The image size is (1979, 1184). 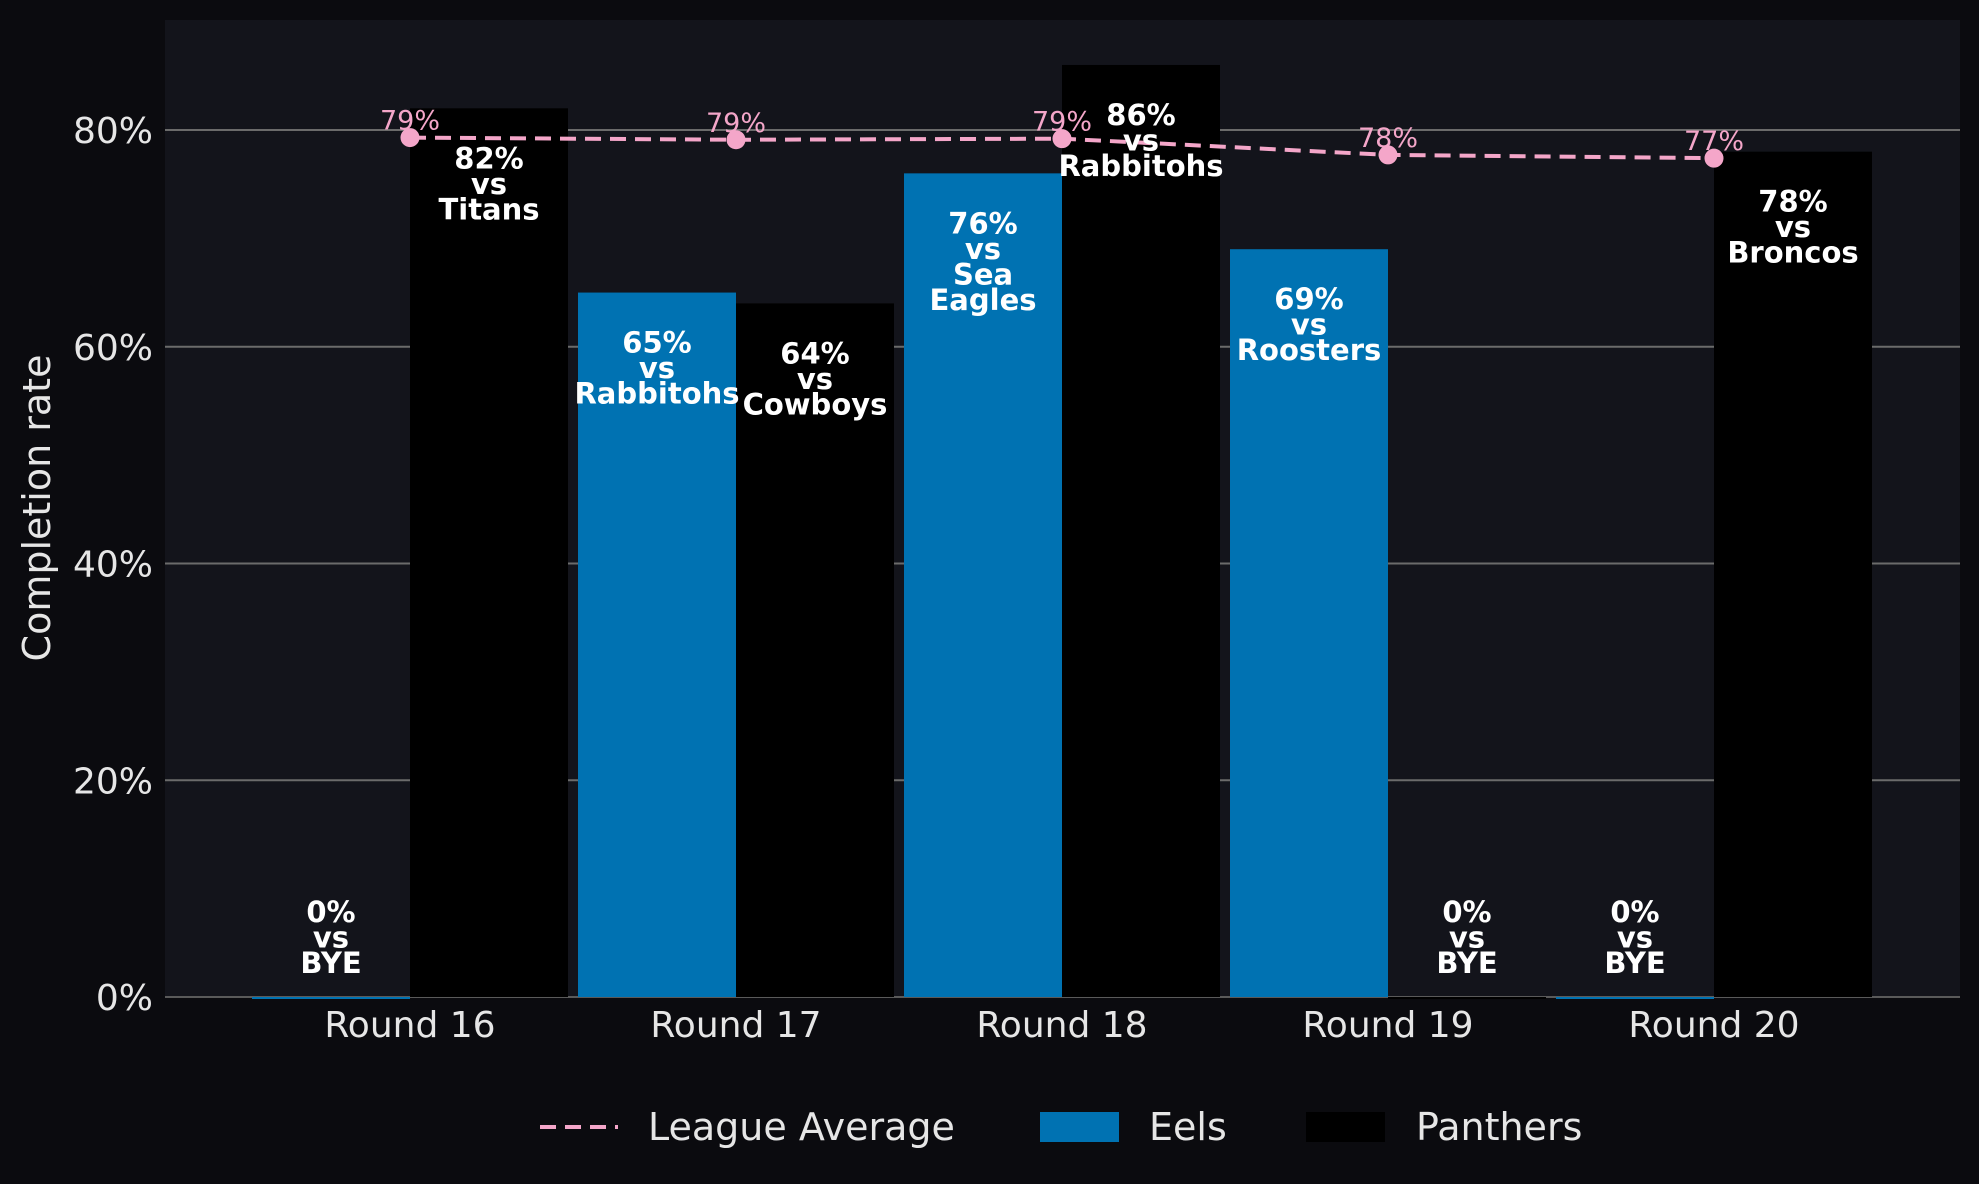 I want to click on x-tick-label: Round 18, so click(x=1061, y=1025).